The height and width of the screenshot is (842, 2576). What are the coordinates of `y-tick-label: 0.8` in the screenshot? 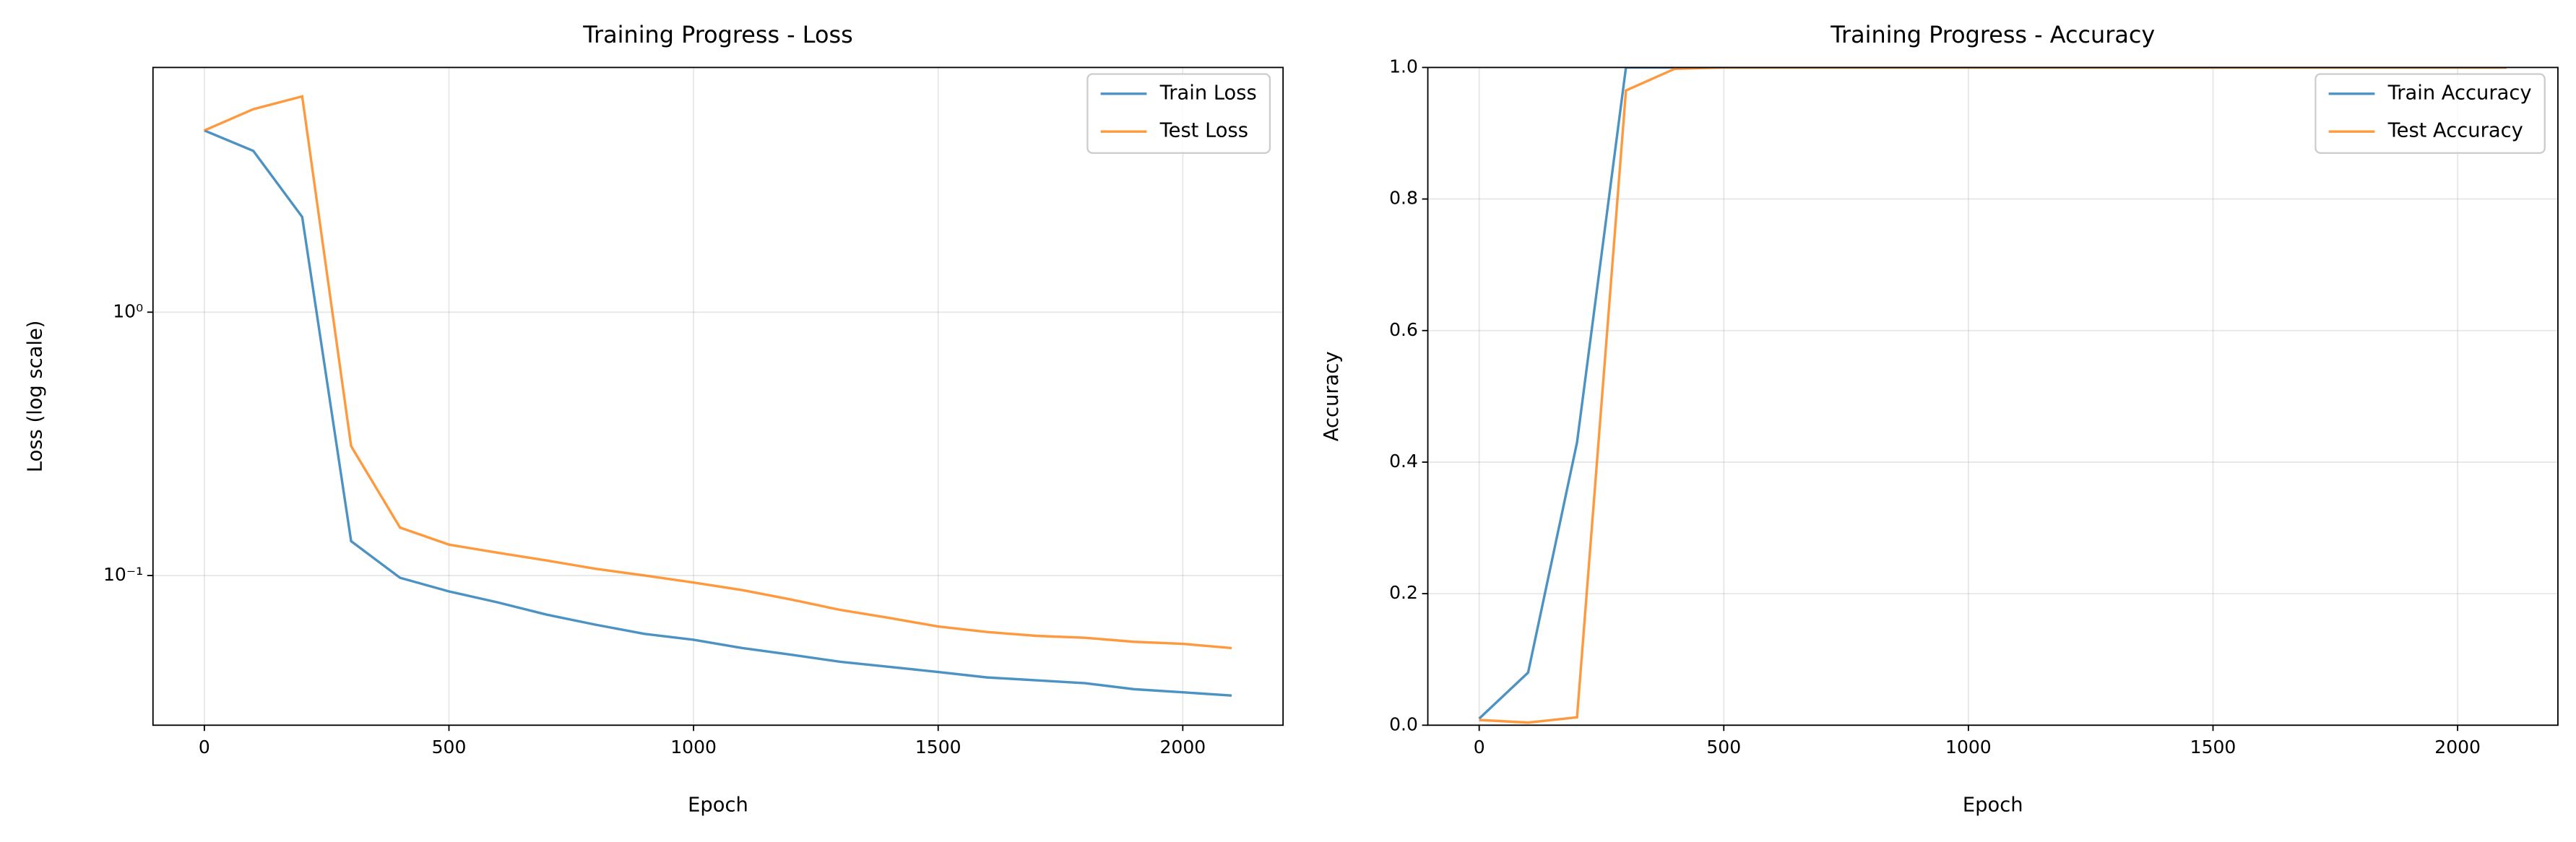 It's located at (1403, 198).